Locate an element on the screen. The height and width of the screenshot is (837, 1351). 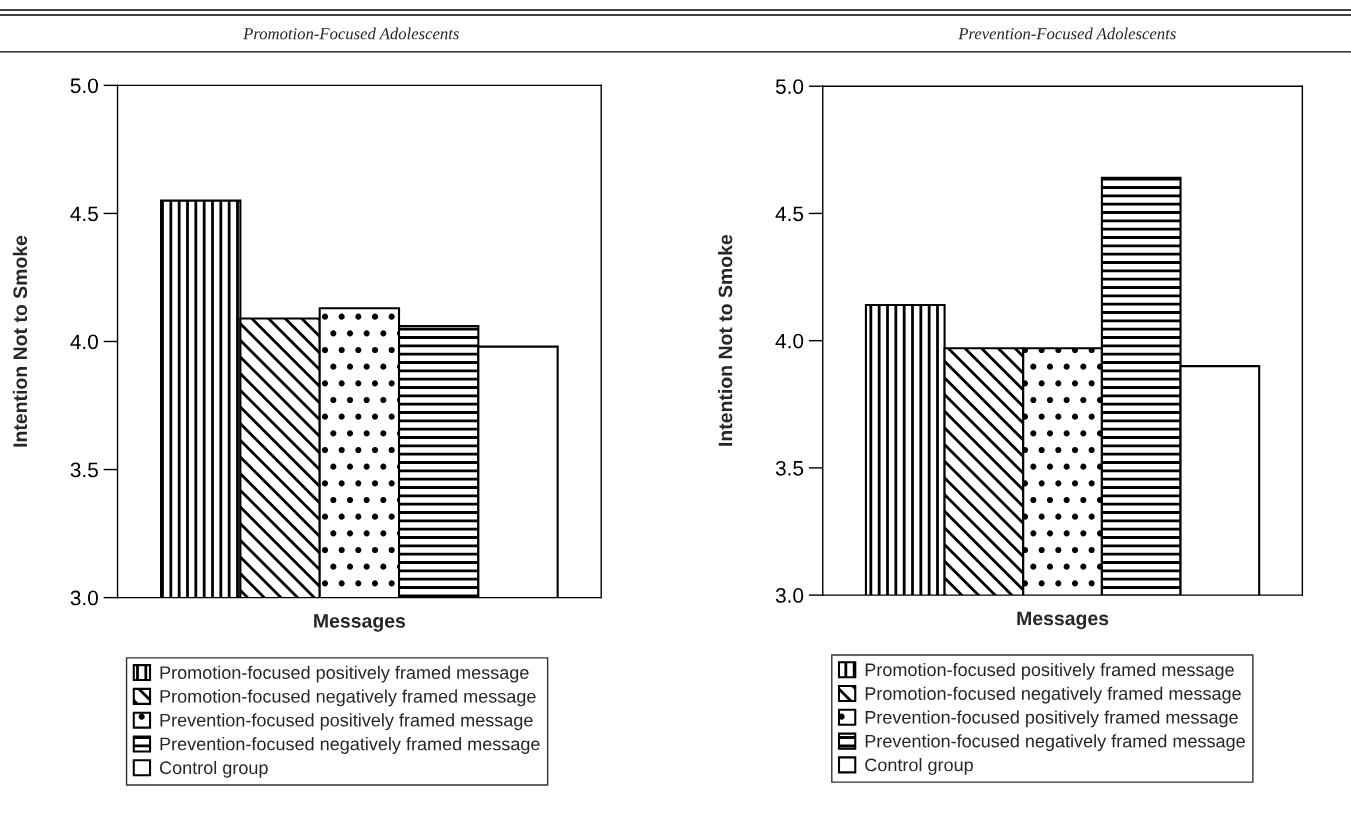
chart-title: Promotion-Focused Adolescents is located at coordinates (351, 33).